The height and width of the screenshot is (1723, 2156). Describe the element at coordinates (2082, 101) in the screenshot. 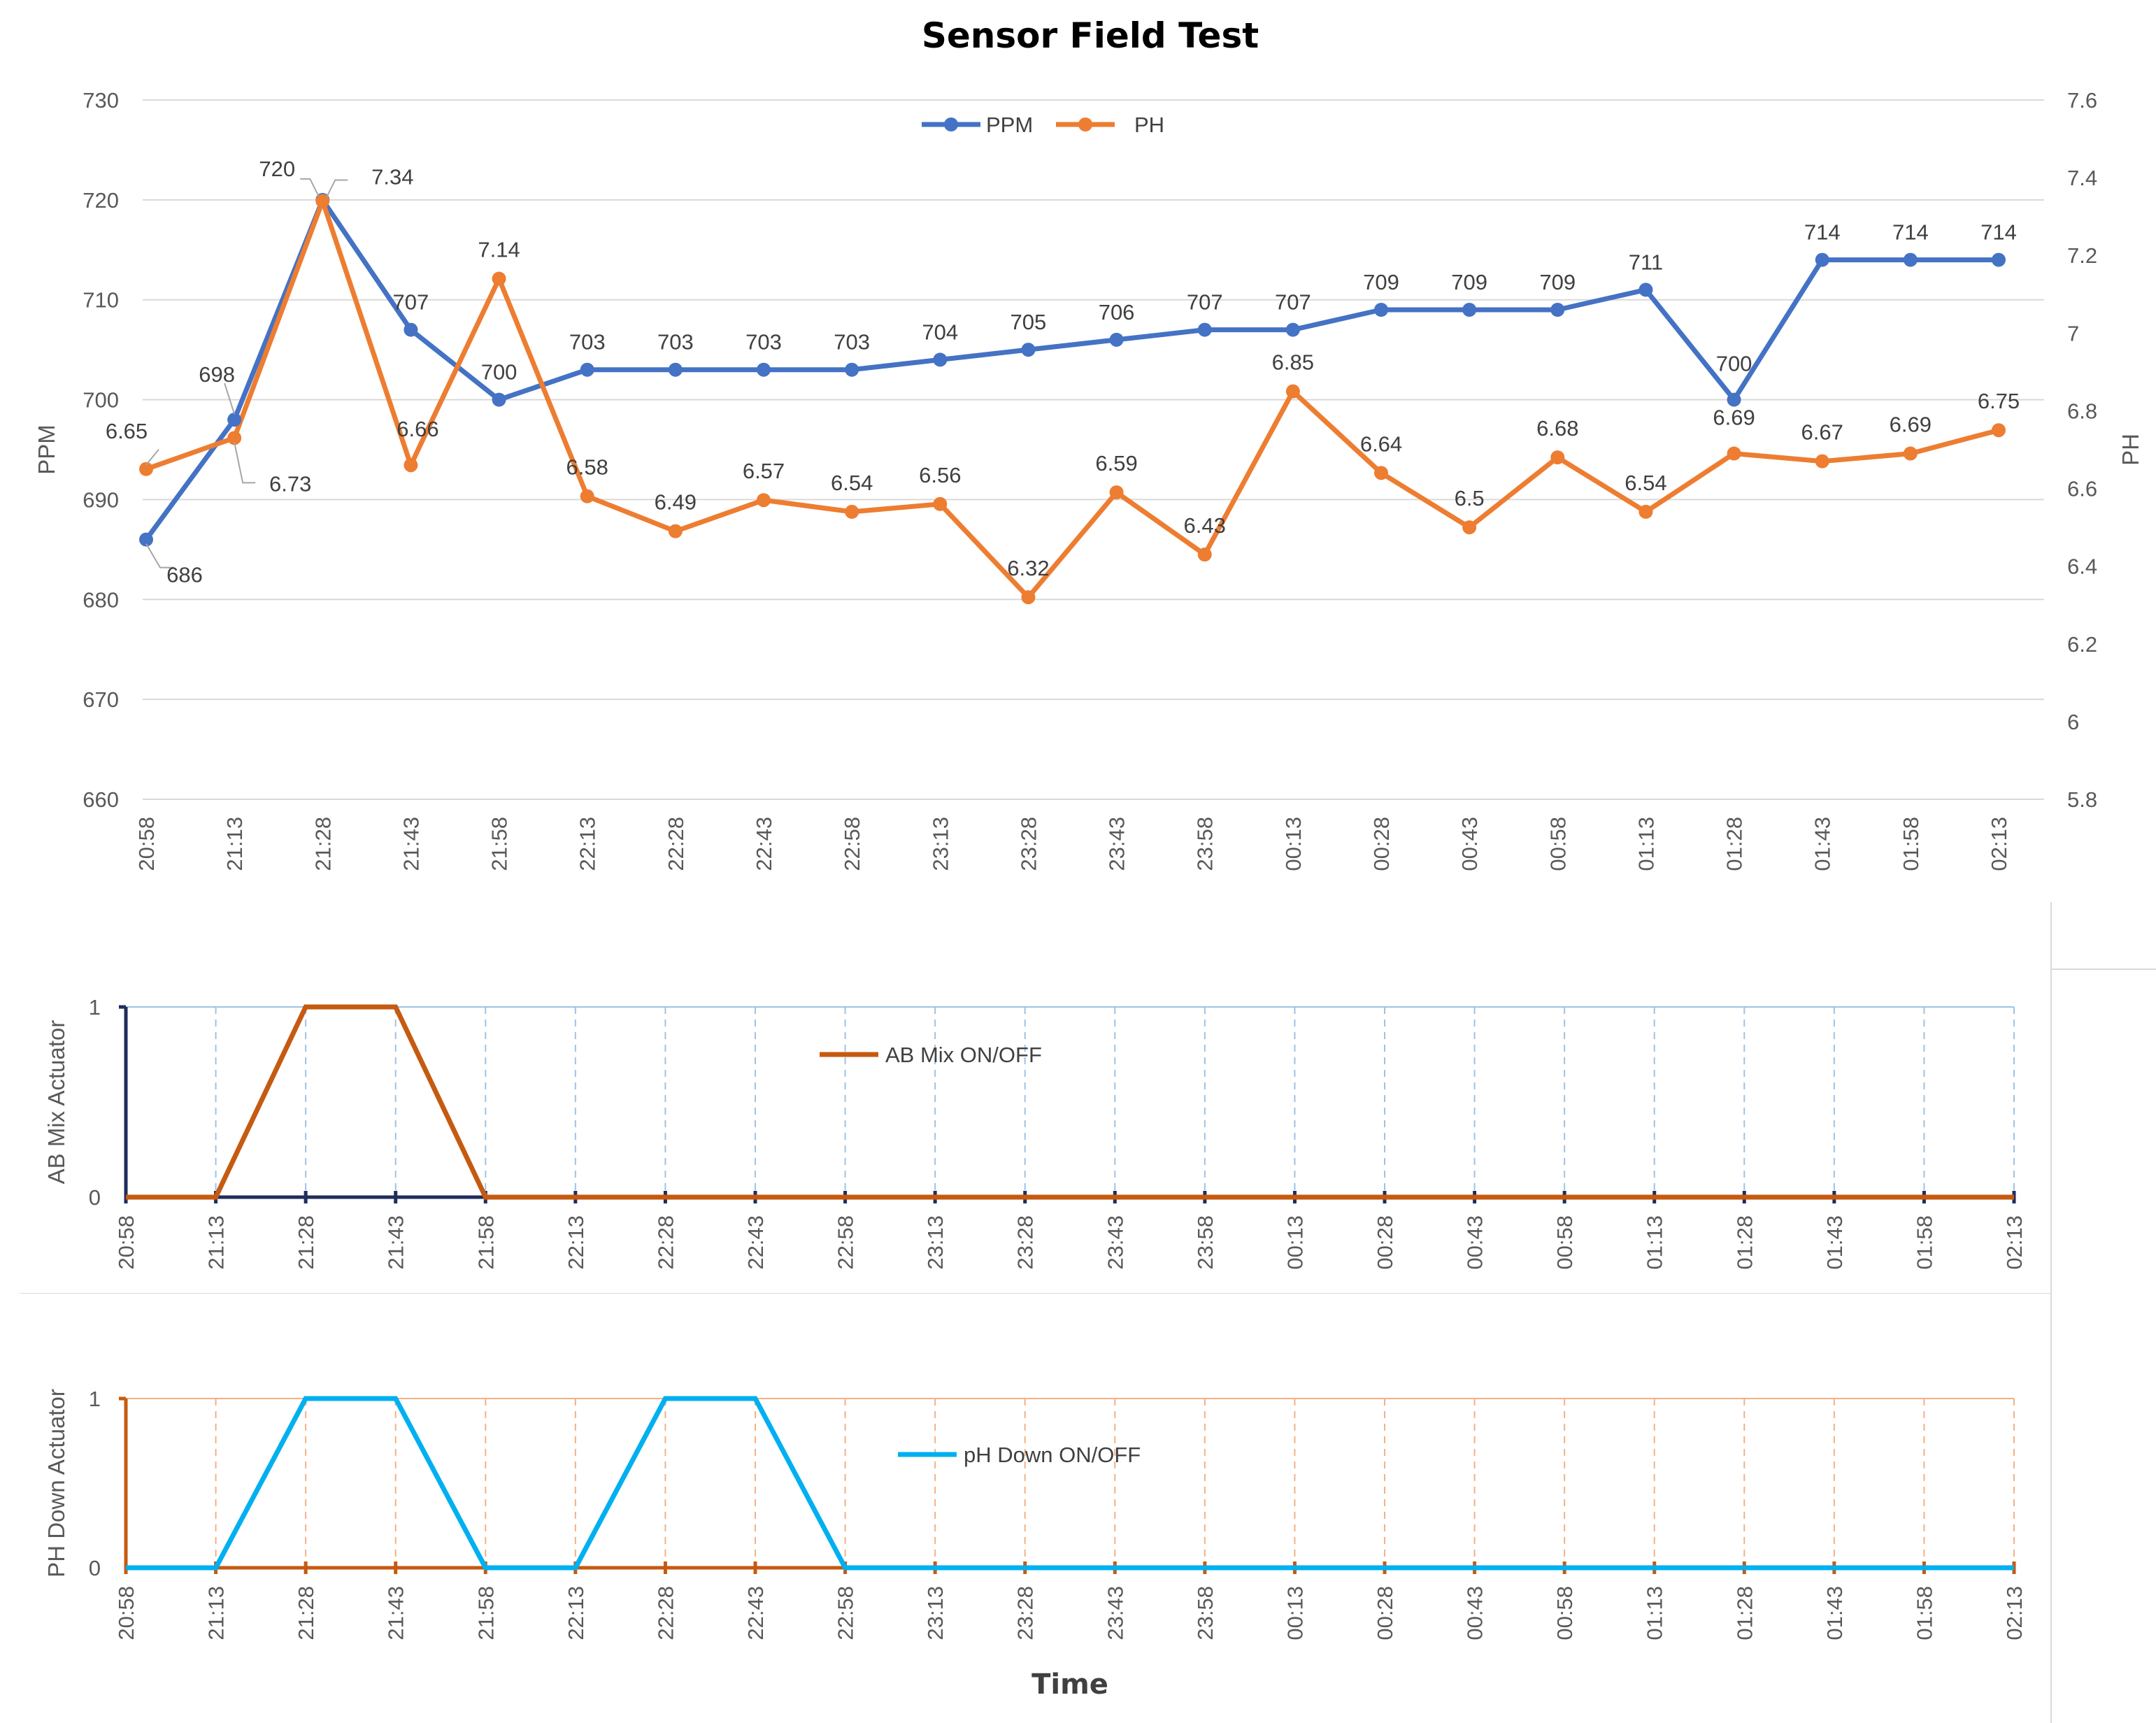

I see `y2-tick-label: 7.6` at that location.